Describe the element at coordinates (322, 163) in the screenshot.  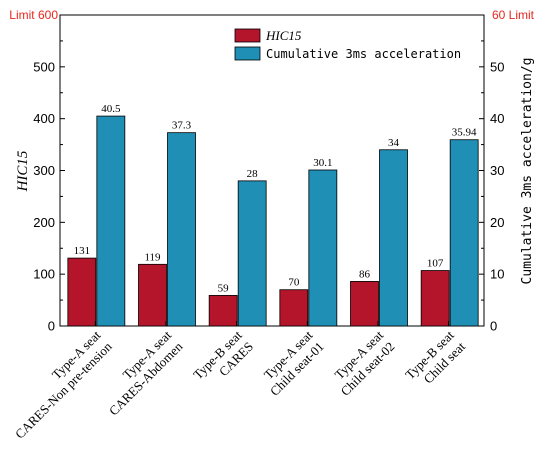
I see `bar-label-acceleration: 30.1` at that location.